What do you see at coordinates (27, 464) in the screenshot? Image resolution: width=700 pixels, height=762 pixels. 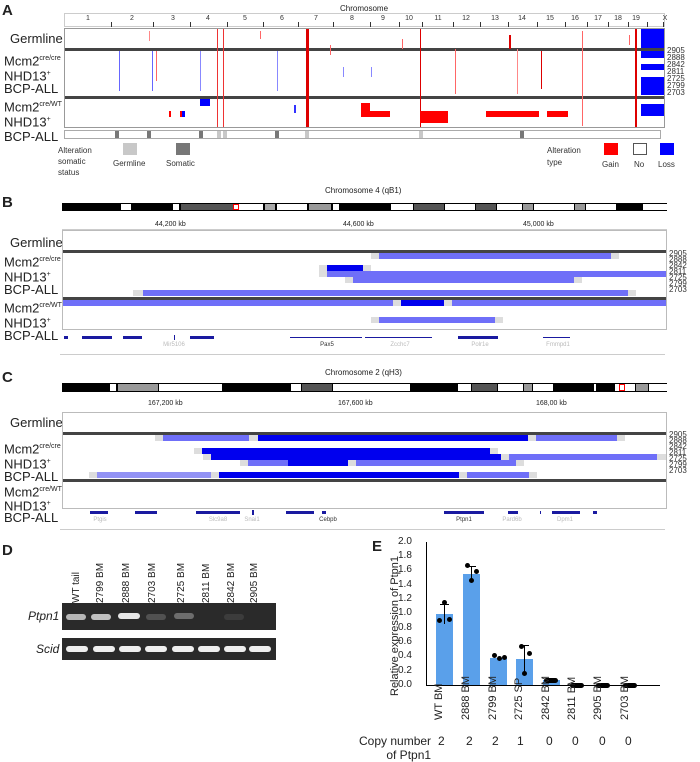 I see `panel-c-group1-label: NHD13+` at bounding box center [27, 464].